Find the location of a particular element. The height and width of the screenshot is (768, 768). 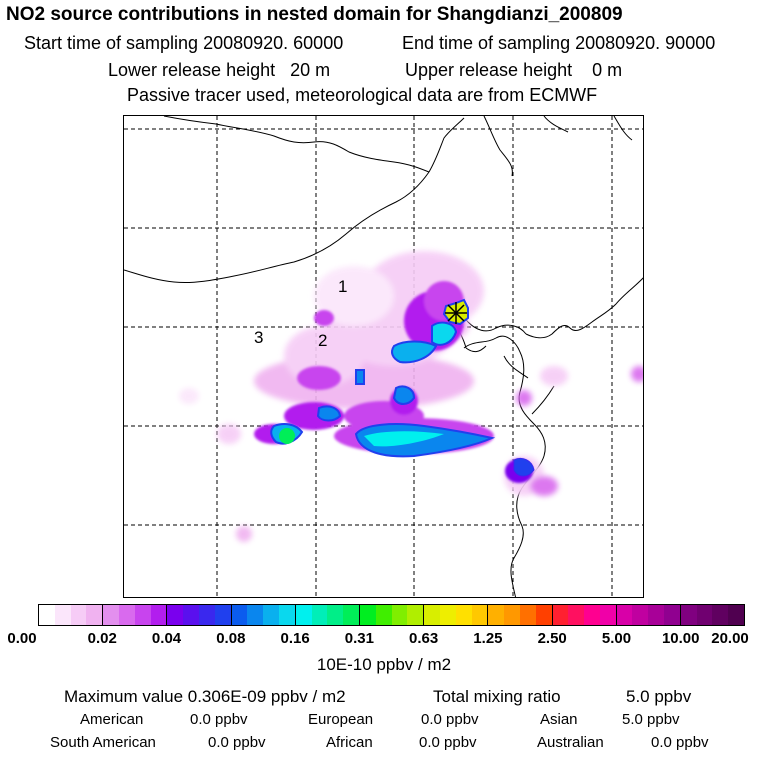

colorbar-tick-label: 0.08 is located at coordinates (231, 638).